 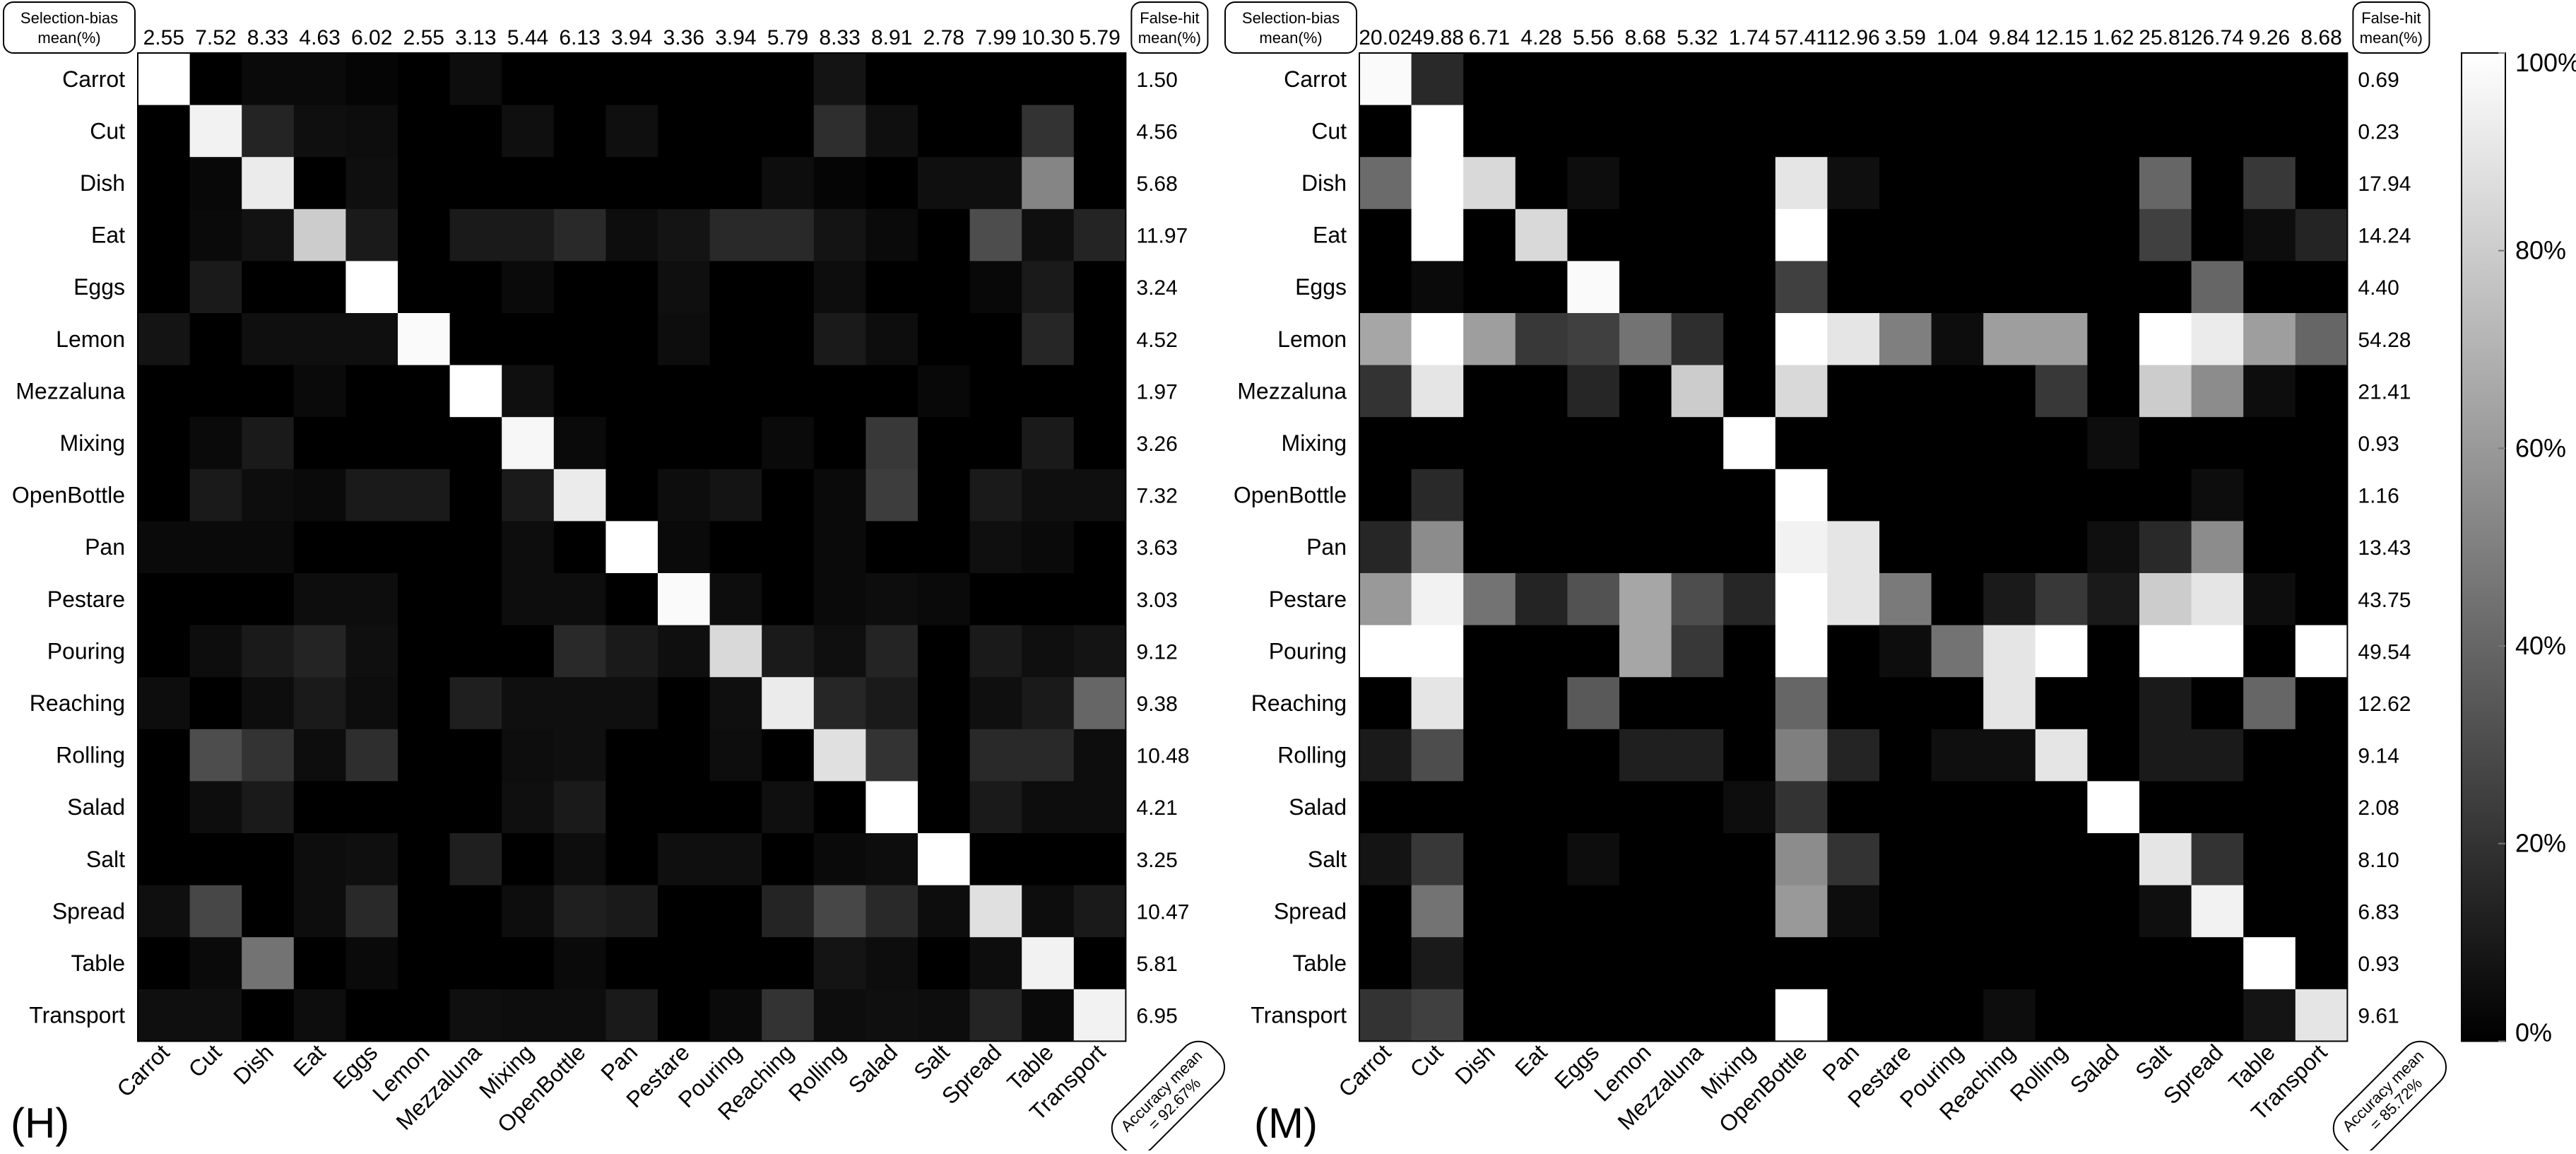 I want to click on selection-bias-value: 2.55, so click(x=423, y=38).